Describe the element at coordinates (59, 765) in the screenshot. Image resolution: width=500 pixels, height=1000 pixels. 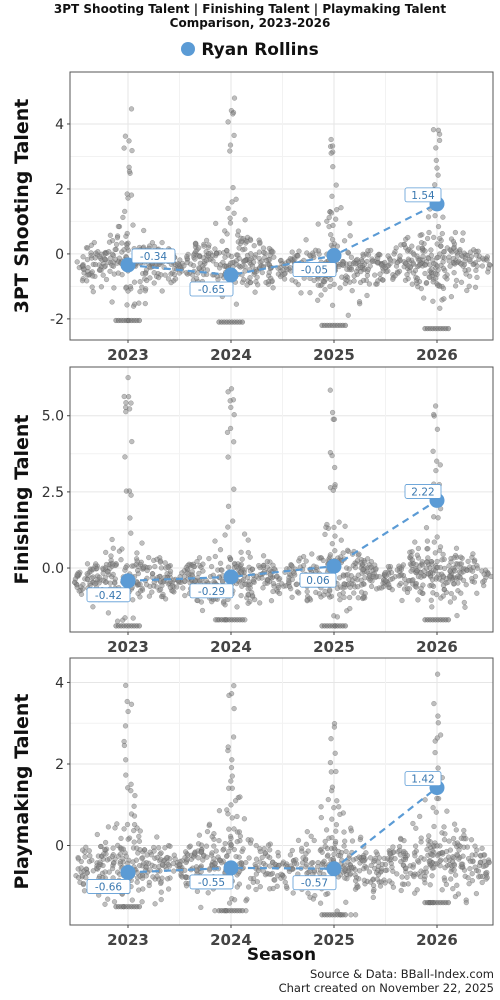
I see `y-tick-label: 2` at that location.